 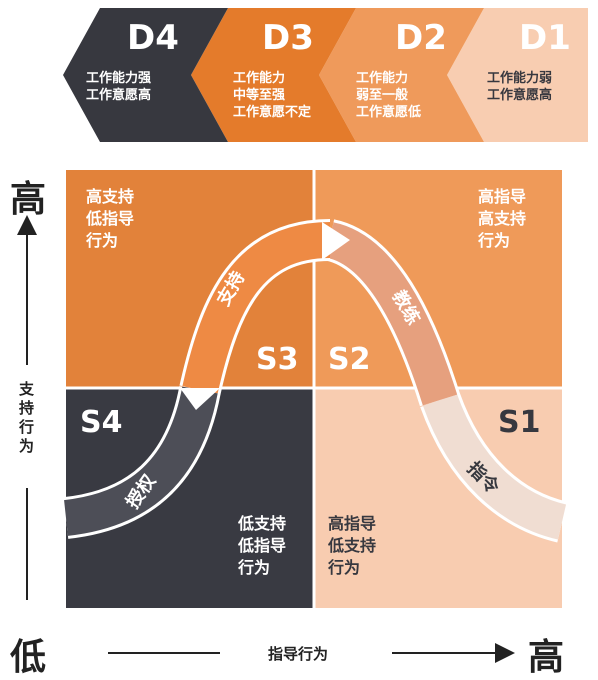 What do you see at coordinates (298, 654) in the screenshot?
I see `x-axis-title: 指导行为` at bounding box center [298, 654].